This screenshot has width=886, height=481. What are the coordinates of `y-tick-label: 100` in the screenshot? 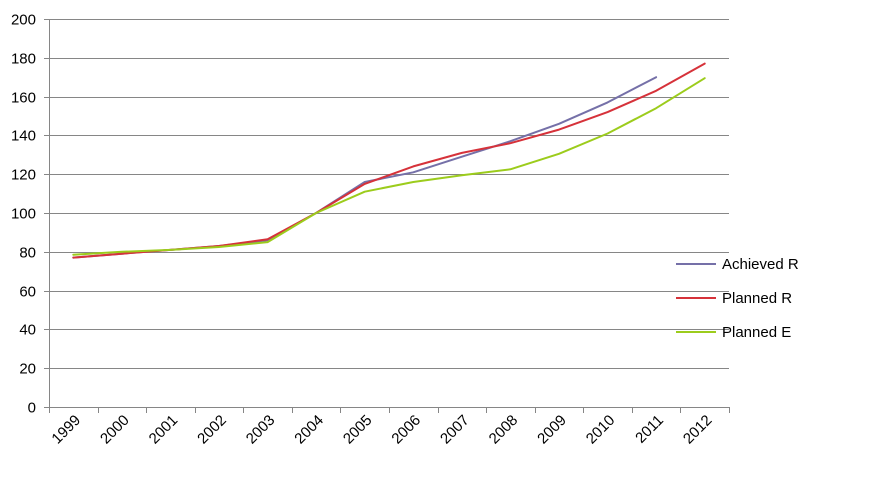 It's located at (23, 214).